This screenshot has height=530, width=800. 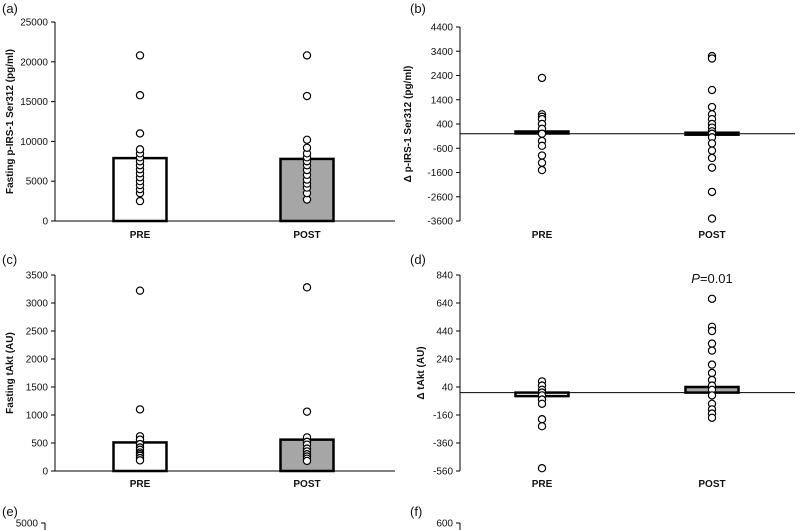 What do you see at coordinates (418, 259) in the screenshot?
I see `panel-letter-d: (d)` at bounding box center [418, 259].